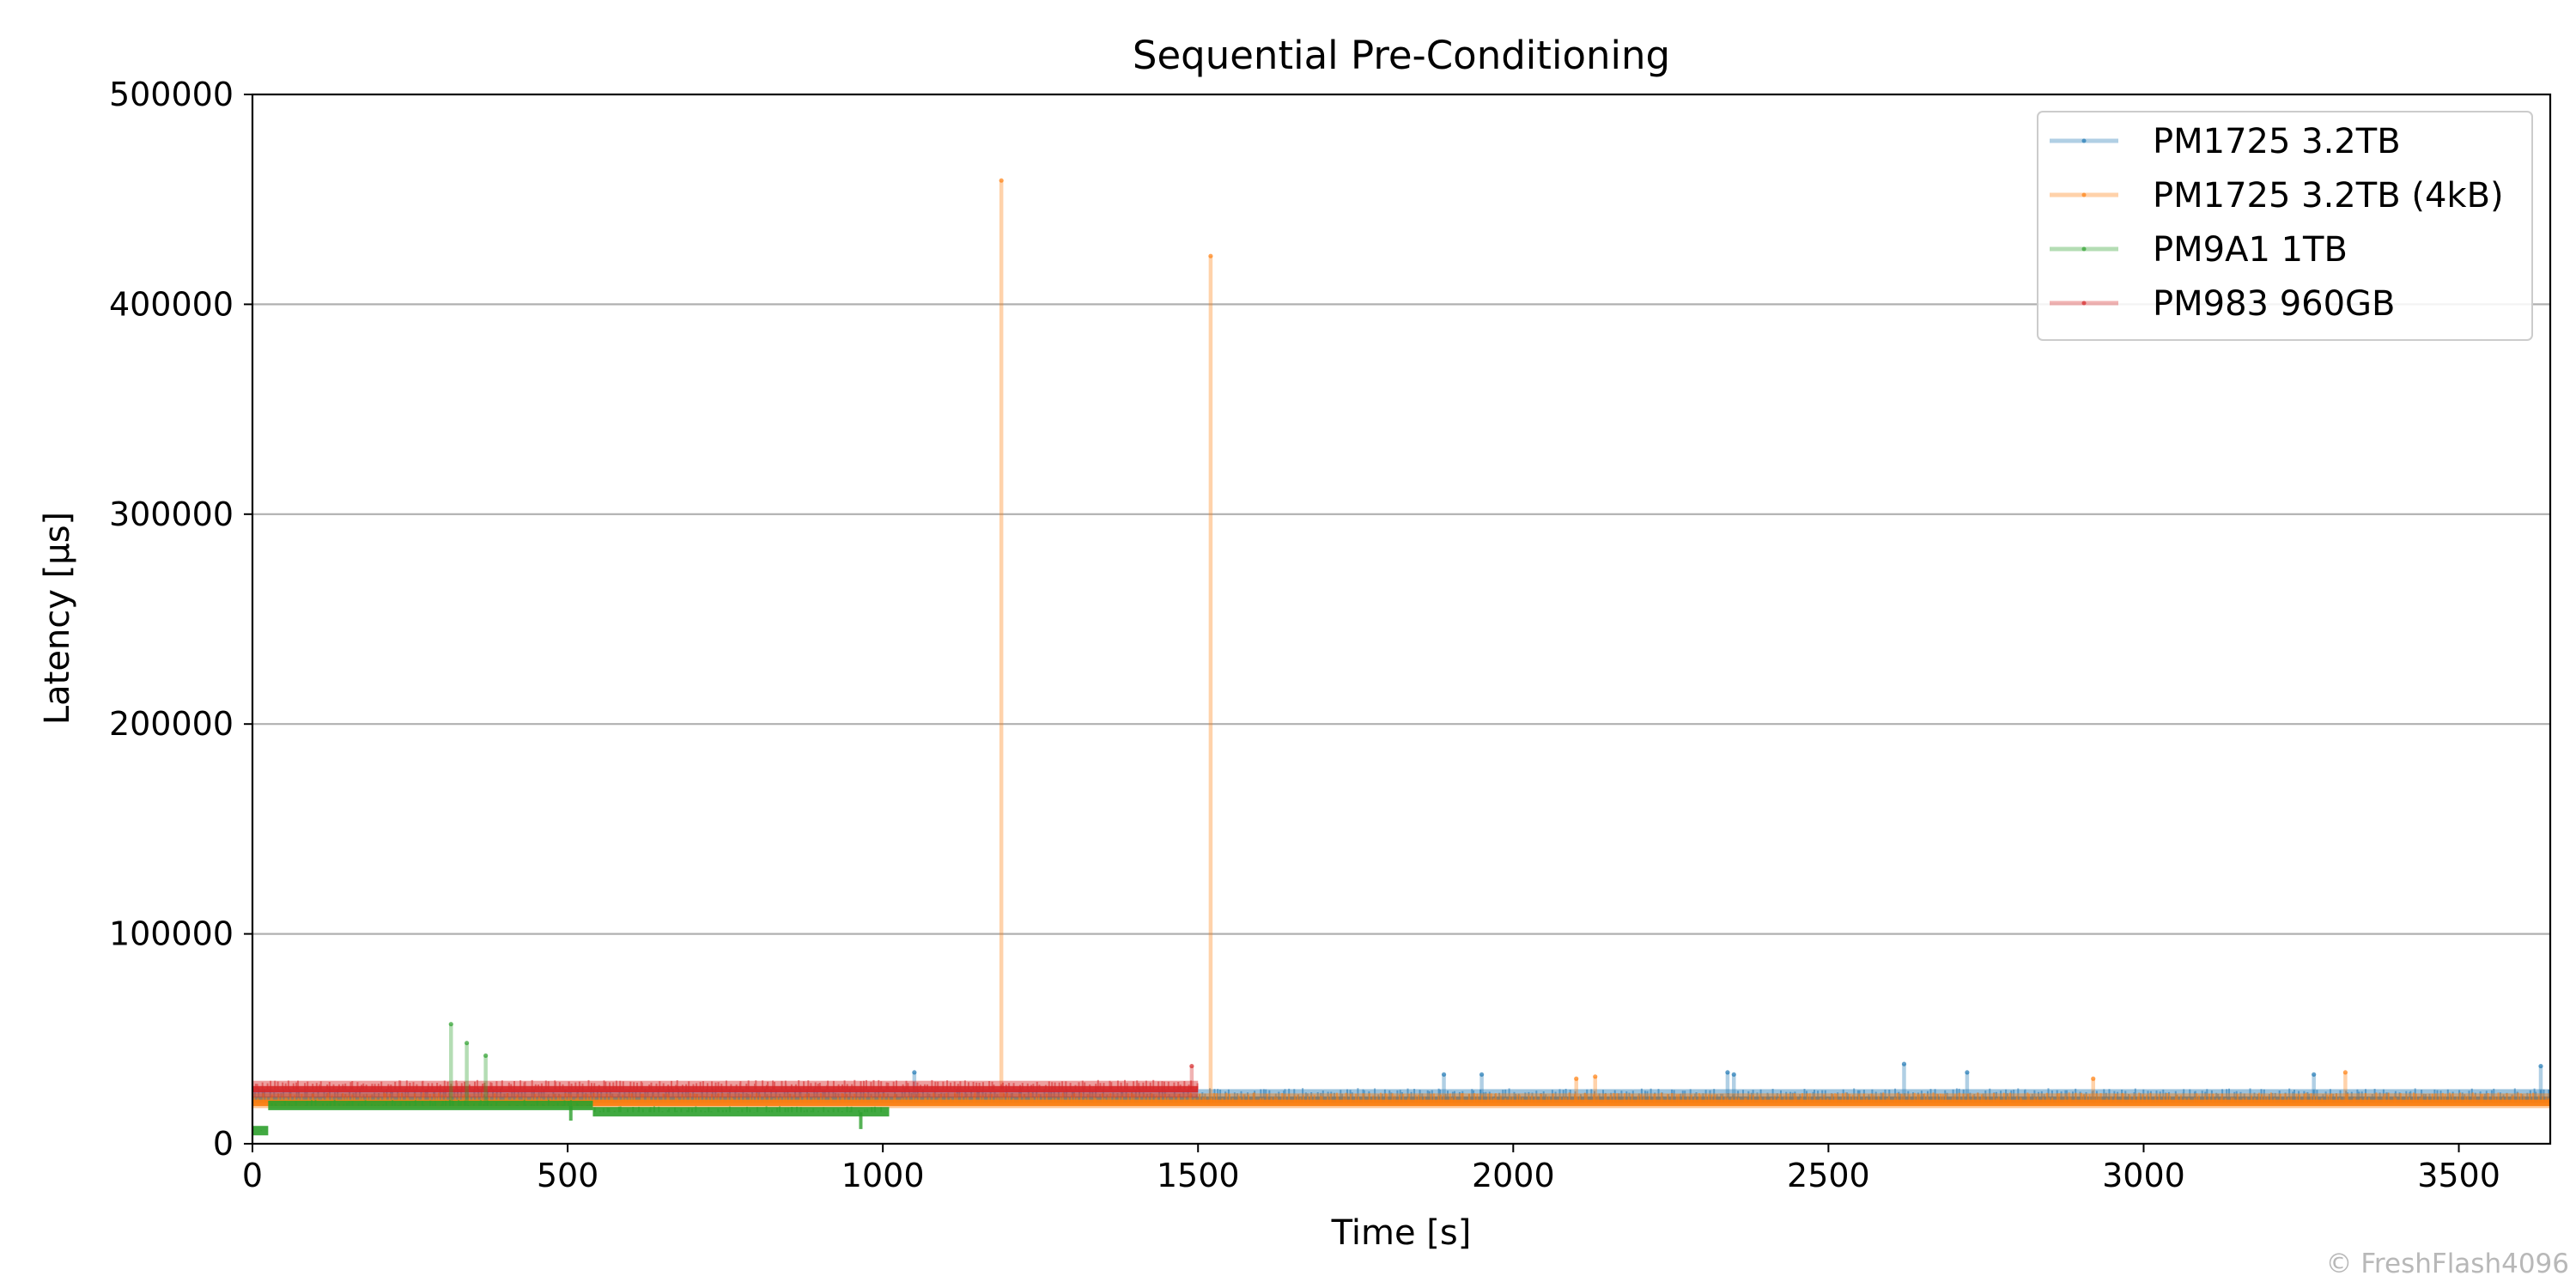  What do you see at coordinates (1199, 1175) in the screenshot?
I see `x-tick-label: 1500` at bounding box center [1199, 1175].